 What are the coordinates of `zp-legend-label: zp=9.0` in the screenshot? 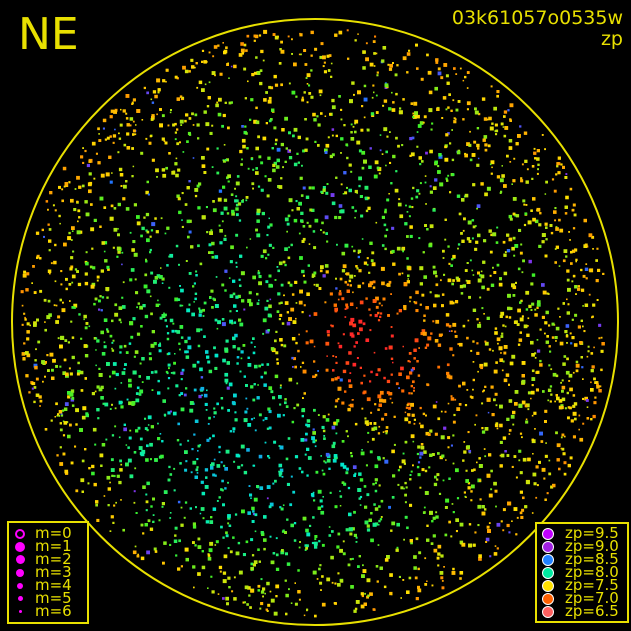 It's located at (592, 546).